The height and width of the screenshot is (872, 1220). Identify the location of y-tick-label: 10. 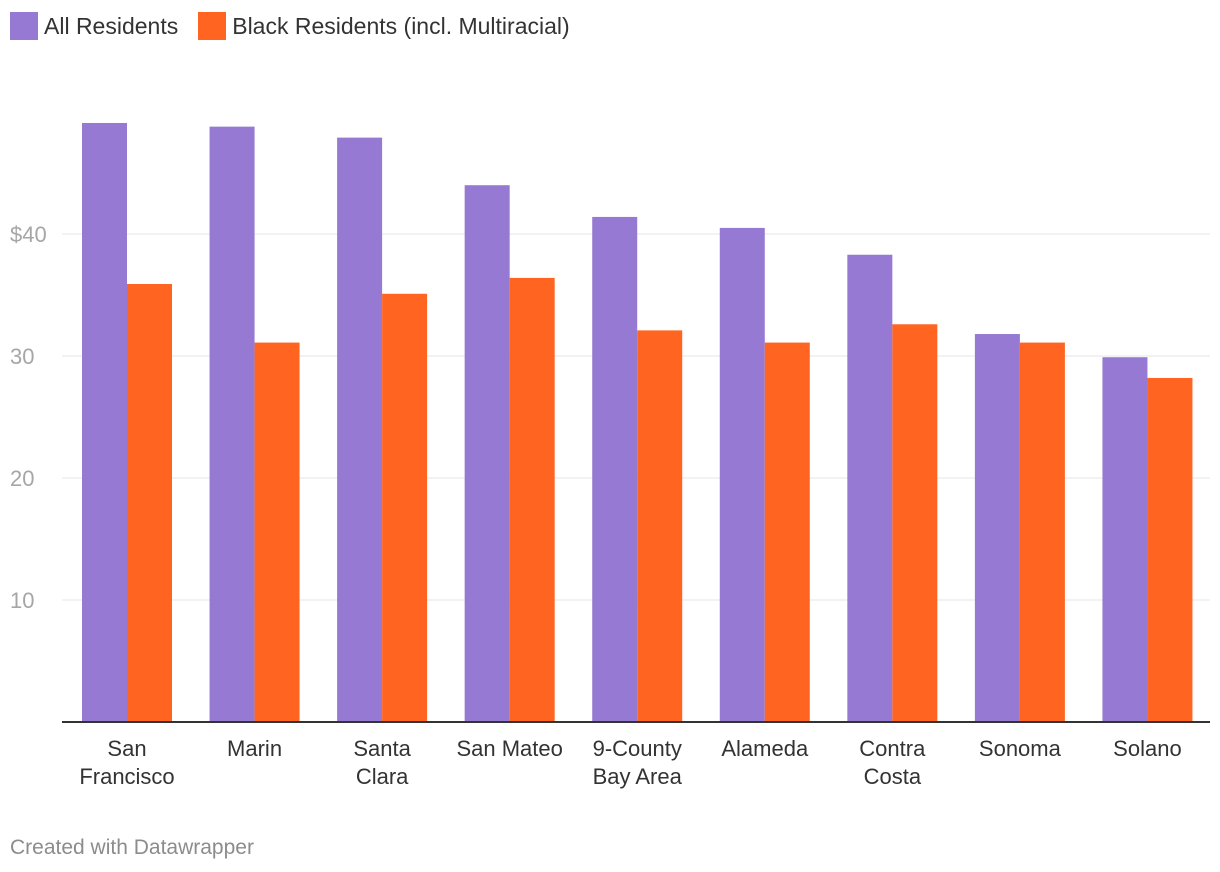
(22, 600).